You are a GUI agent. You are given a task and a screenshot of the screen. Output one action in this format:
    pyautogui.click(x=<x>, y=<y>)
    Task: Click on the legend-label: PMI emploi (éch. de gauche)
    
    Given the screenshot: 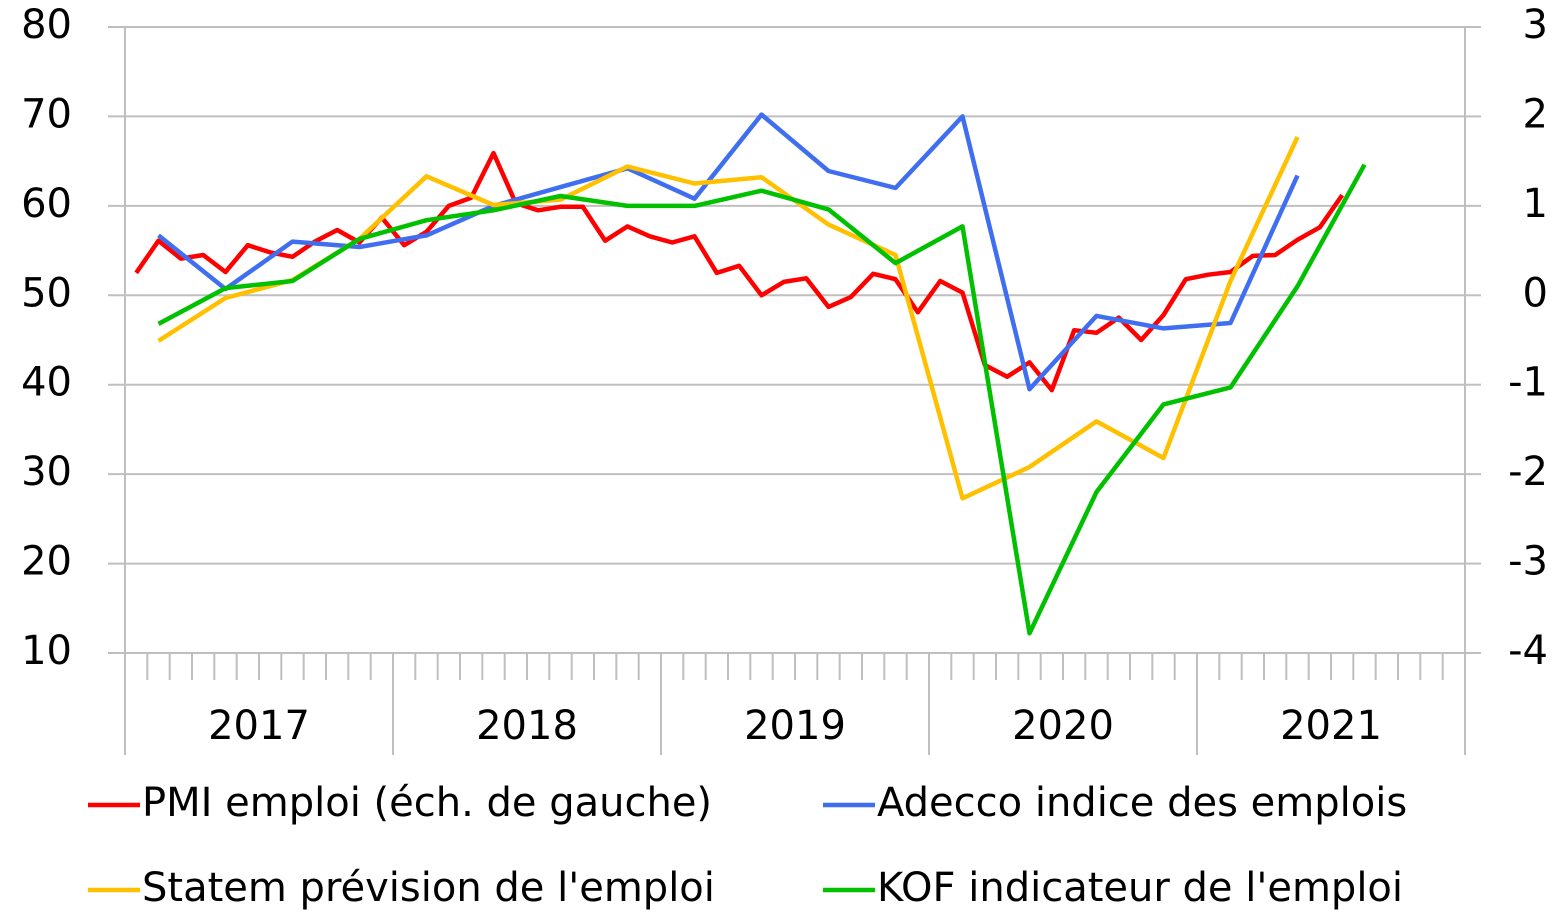 What is the action you would take?
    pyautogui.click(x=427, y=803)
    